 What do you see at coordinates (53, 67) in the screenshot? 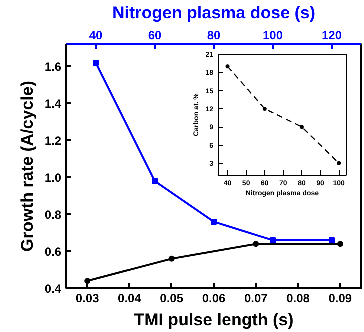
I see `y-tick-label: 1.6` at bounding box center [53, 67].